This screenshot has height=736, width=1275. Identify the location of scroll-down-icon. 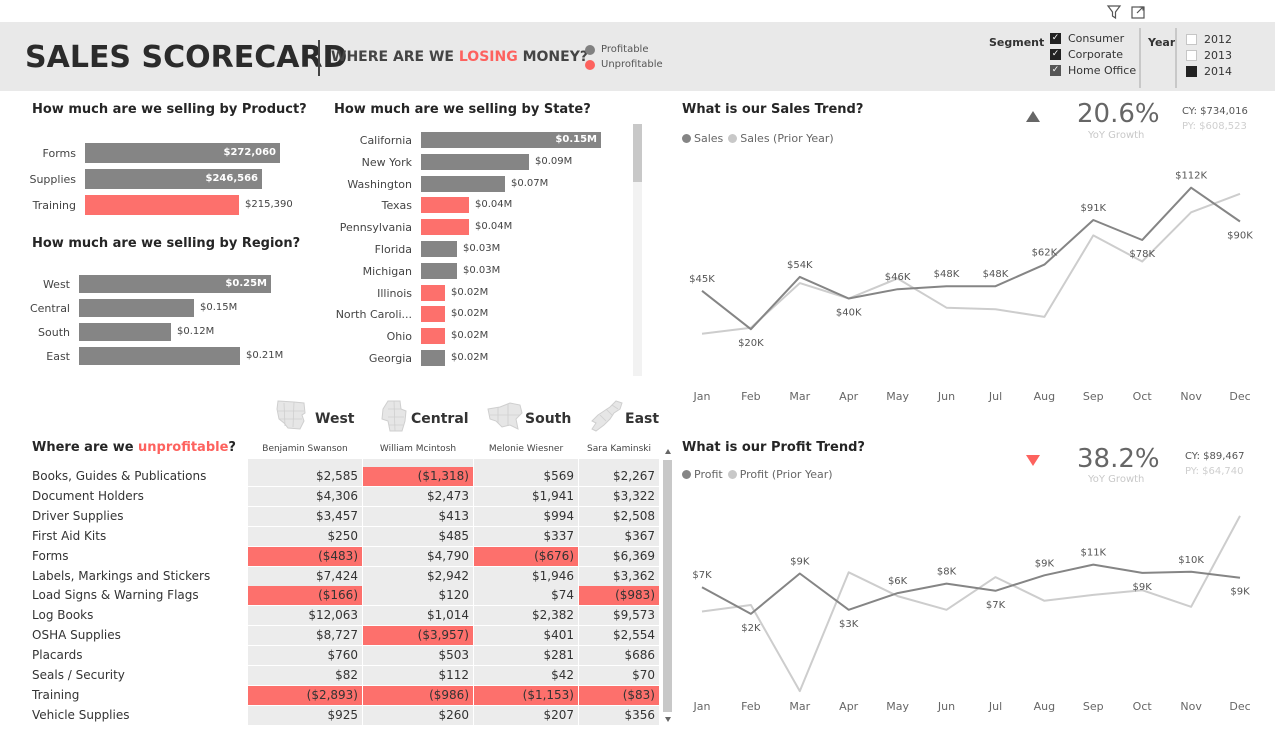
(668, 719).